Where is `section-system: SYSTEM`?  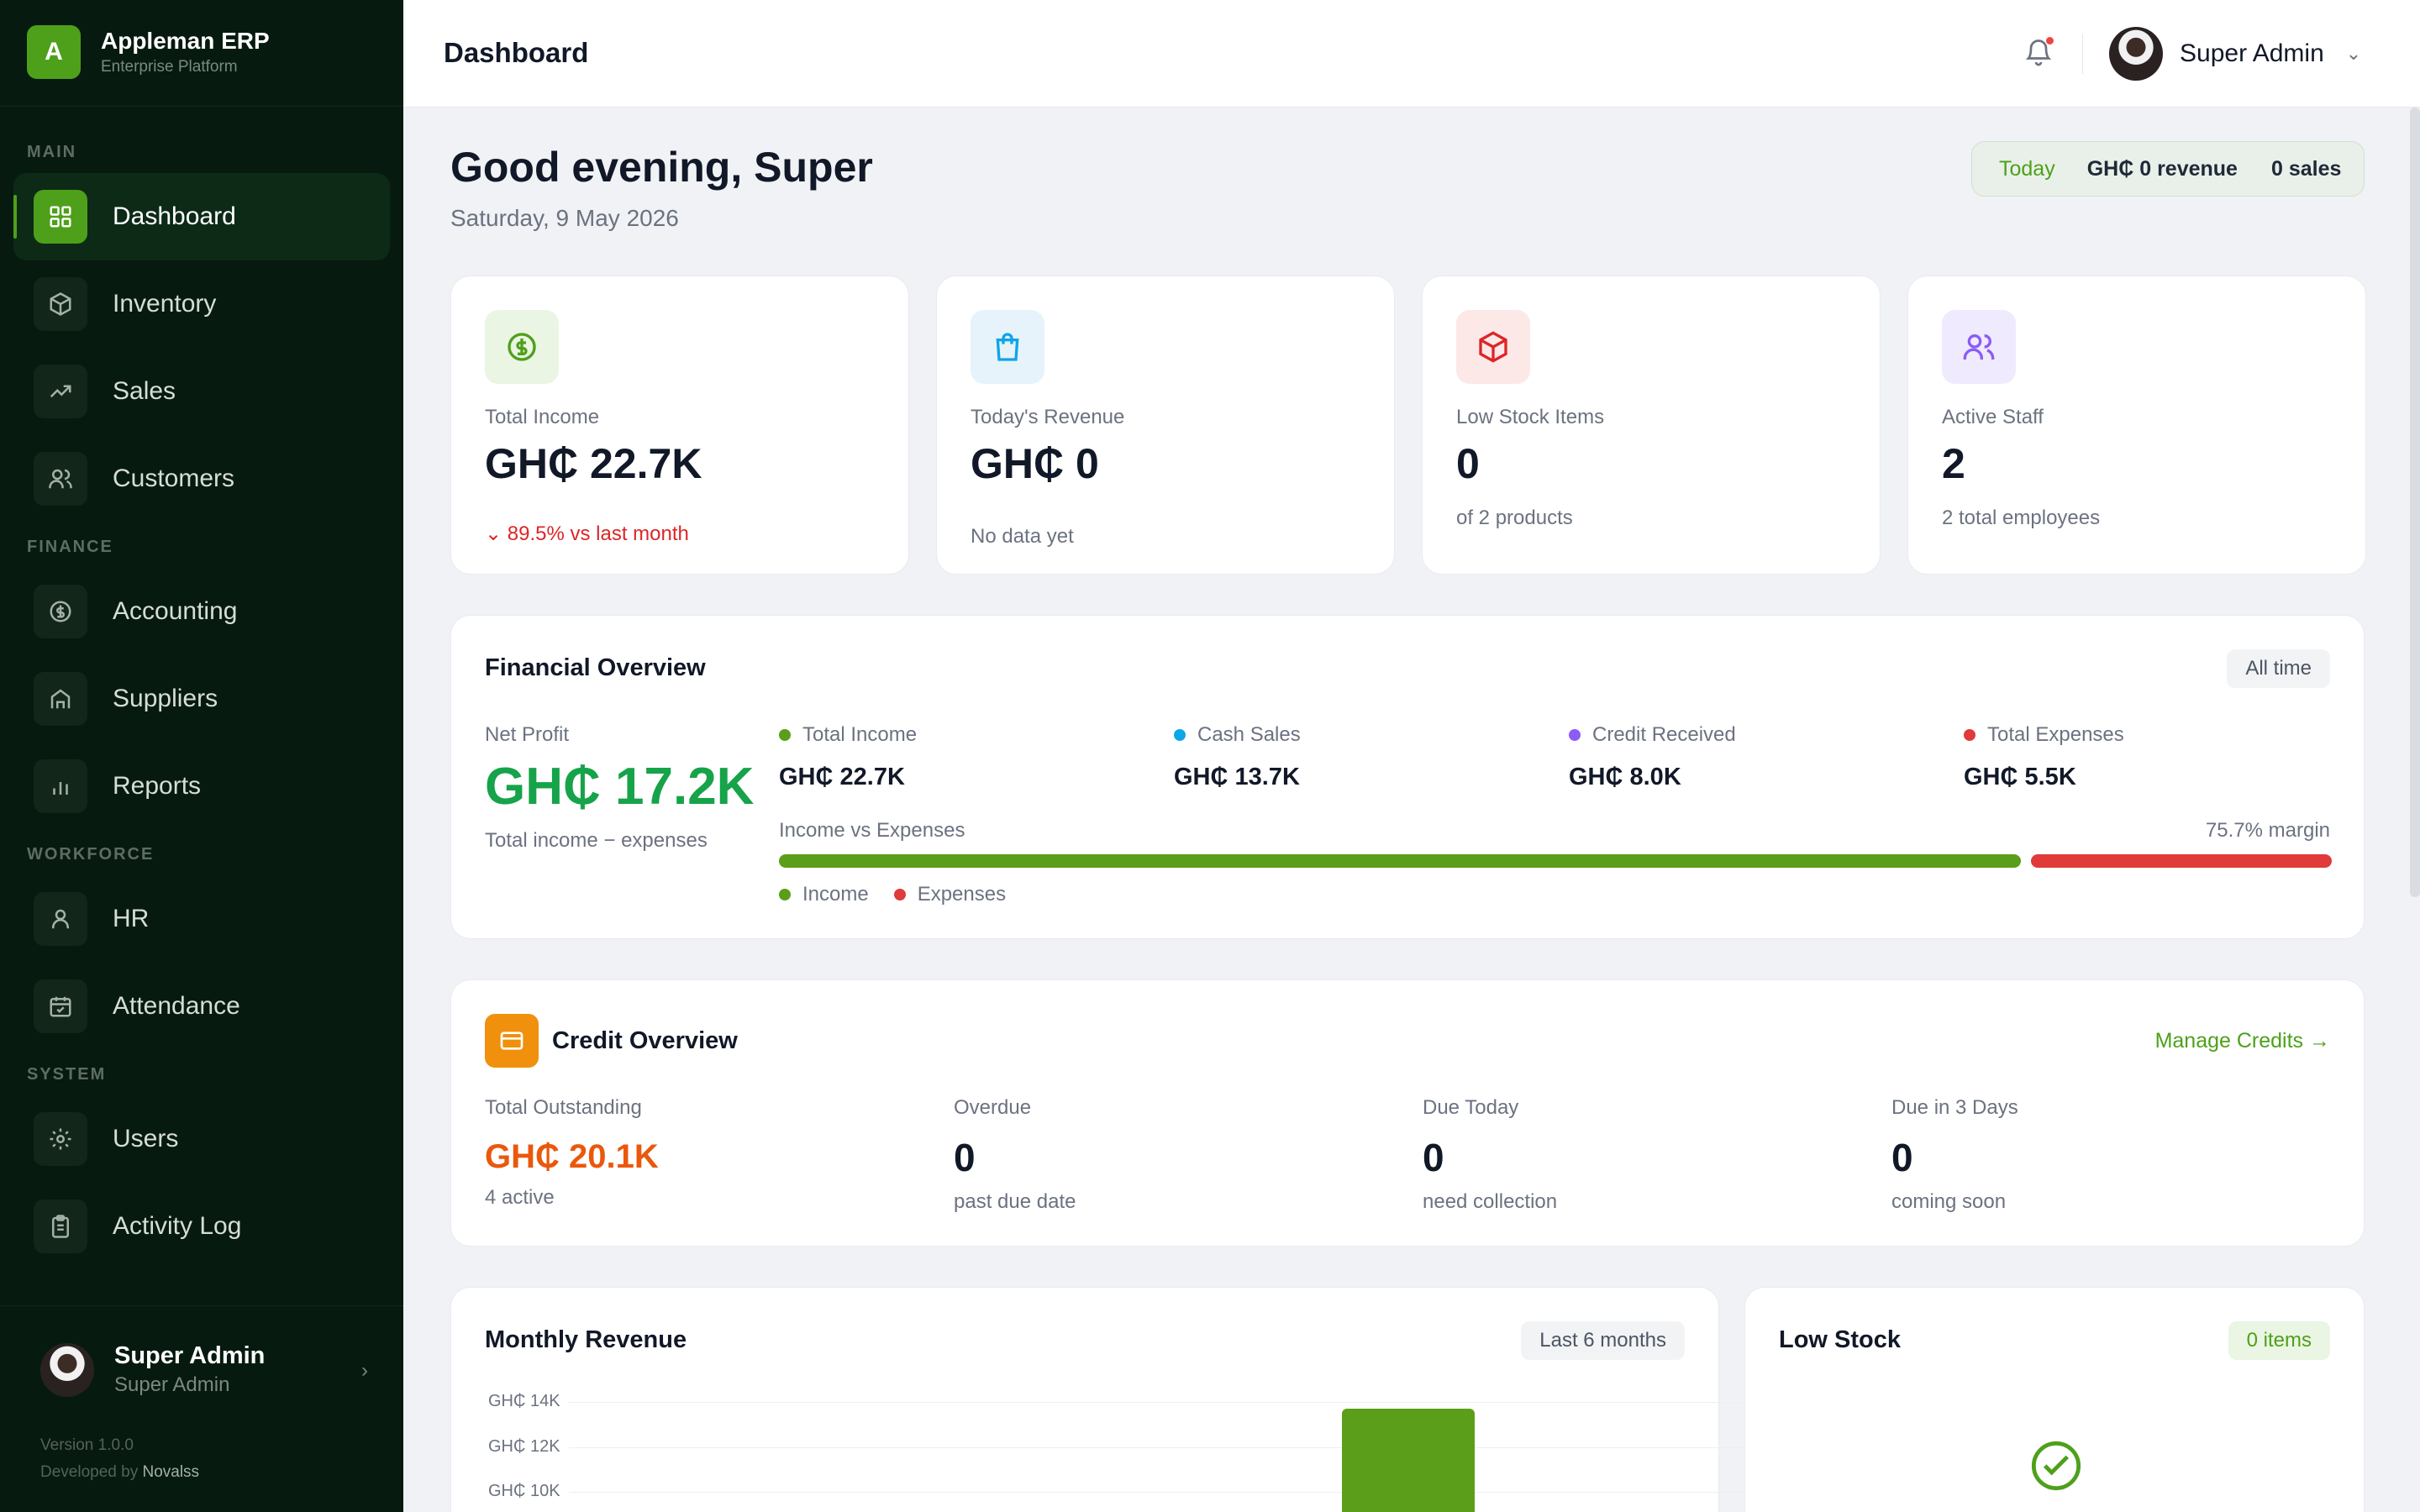 section-system: SYSTEM is located at coordinates (67, 1074).